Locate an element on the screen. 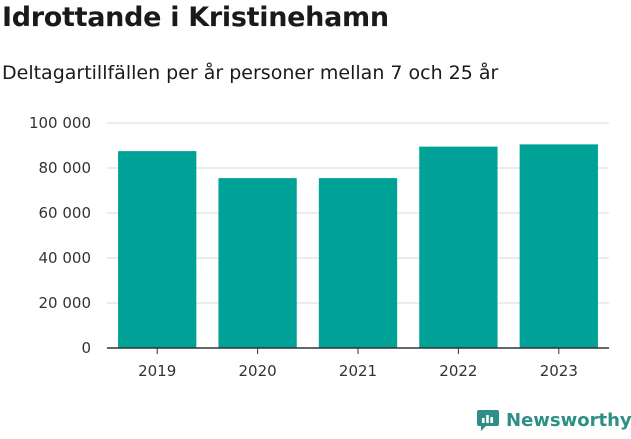 The width and height of the screenshot is (631, 439). x-tick-label: 2021 is located at coordinates (358, 371).